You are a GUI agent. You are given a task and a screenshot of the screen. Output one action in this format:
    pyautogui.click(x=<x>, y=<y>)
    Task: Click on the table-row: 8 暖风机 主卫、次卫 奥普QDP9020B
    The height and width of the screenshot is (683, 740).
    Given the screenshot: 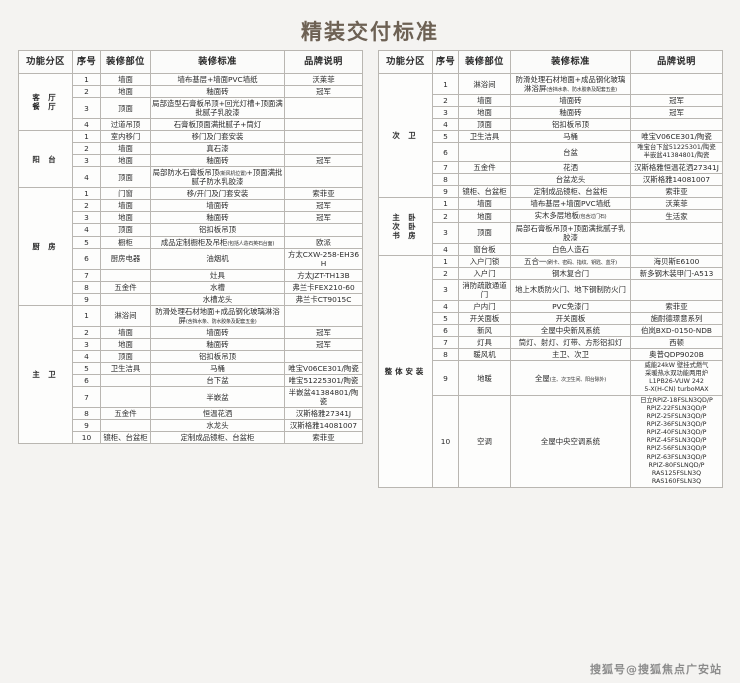 What is the action you would take?
    pyautogui.click(x=551, y=354)
    